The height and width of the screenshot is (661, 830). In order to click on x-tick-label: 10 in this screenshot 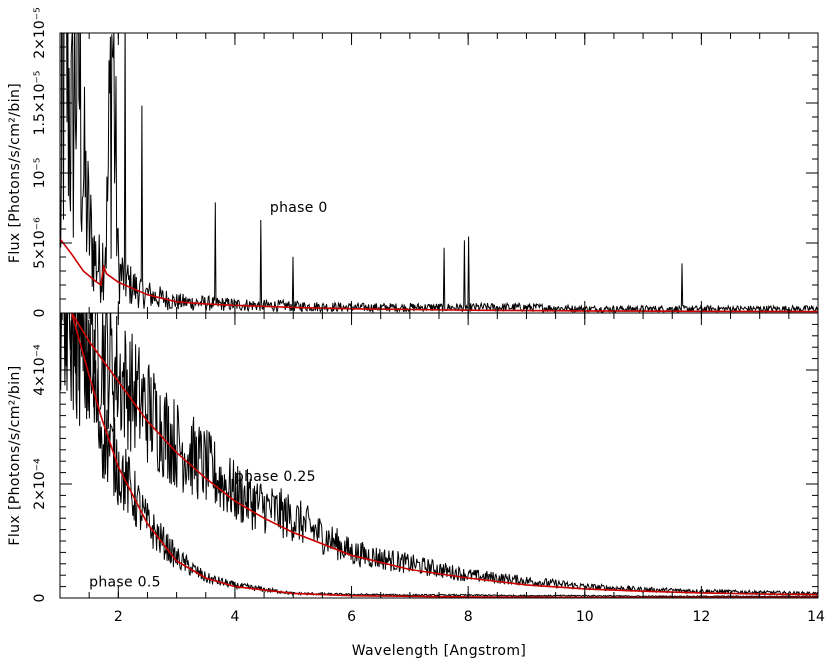, I will do `click(585, 617)`.